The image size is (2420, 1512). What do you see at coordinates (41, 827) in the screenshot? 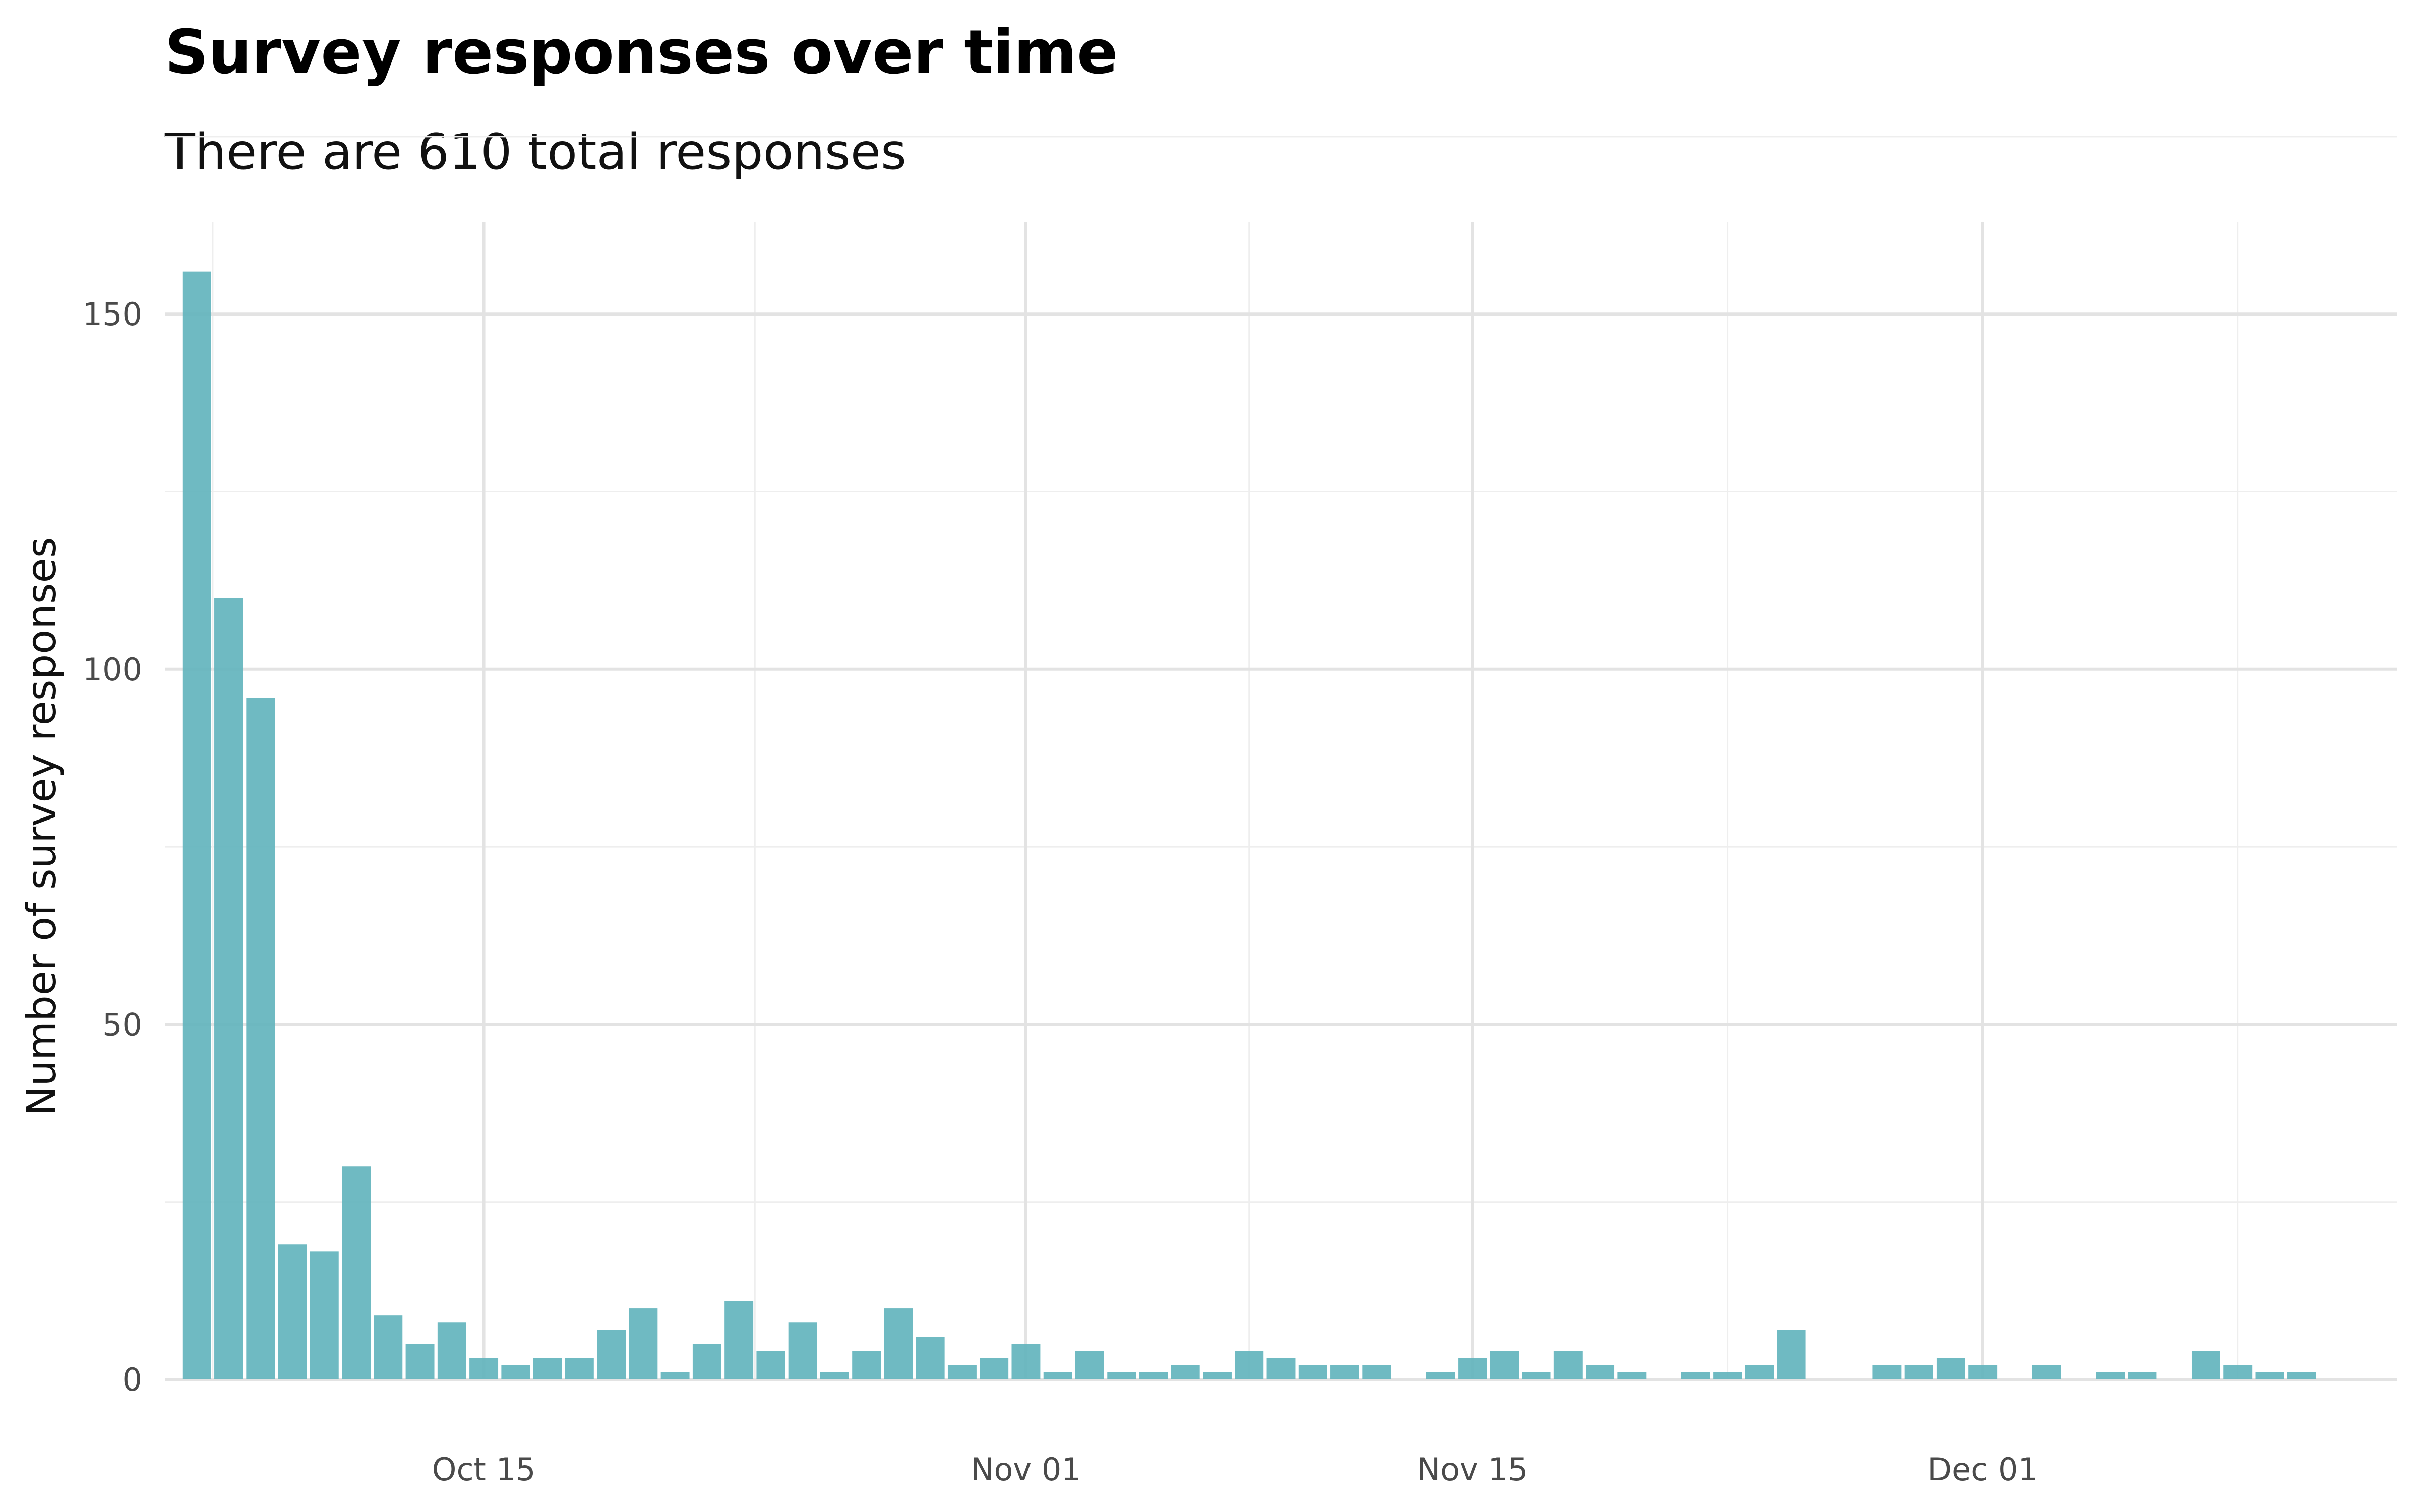
I see `y-axis-label: Number of survey responses` at bounding box center [41, 827].